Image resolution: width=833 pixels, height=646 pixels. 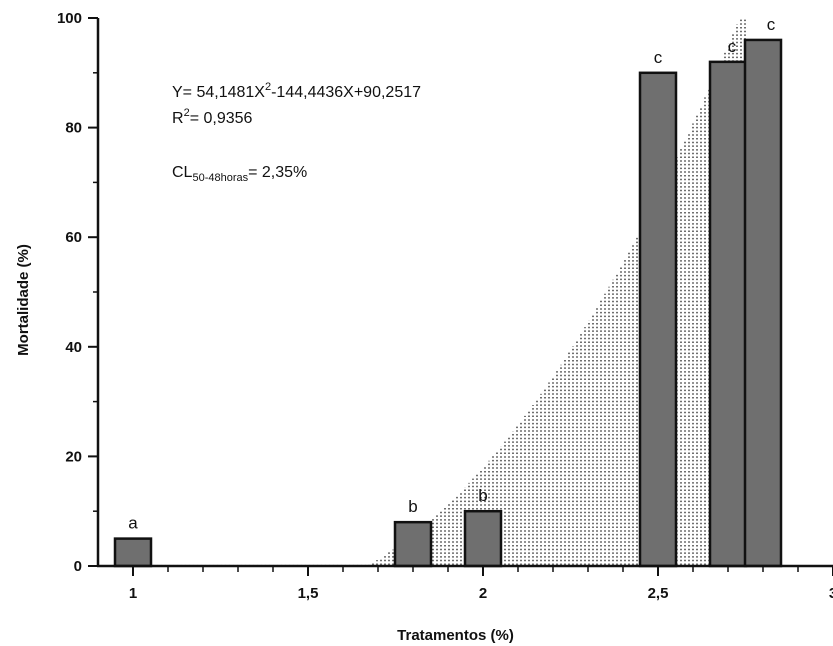 What do you see at coordinates (732, 46) in the screenshot?
I see `bar-letter-5: c` at bounding box center [732, 46].